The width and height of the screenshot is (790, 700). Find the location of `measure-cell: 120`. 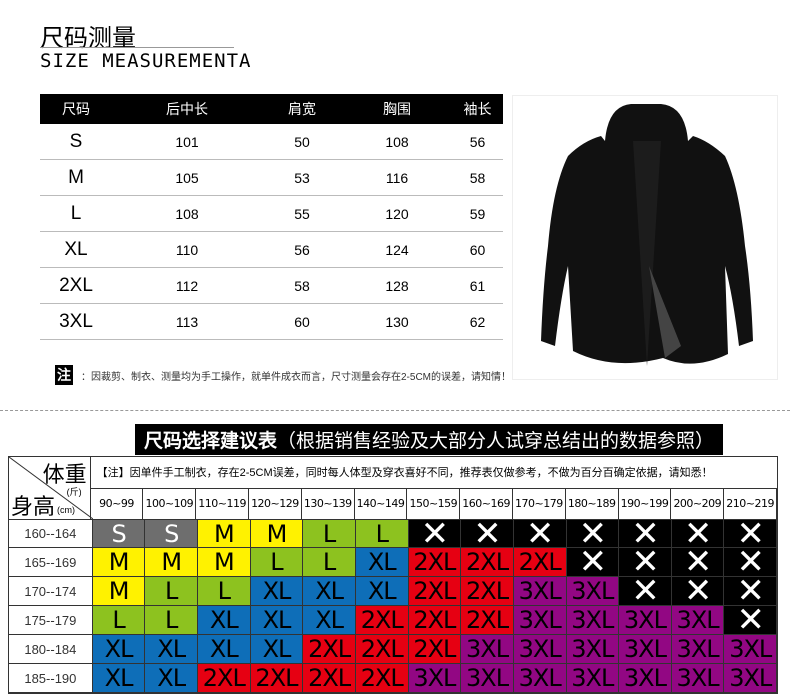

measure-cell: 120 is located at coordinates (397, 213).